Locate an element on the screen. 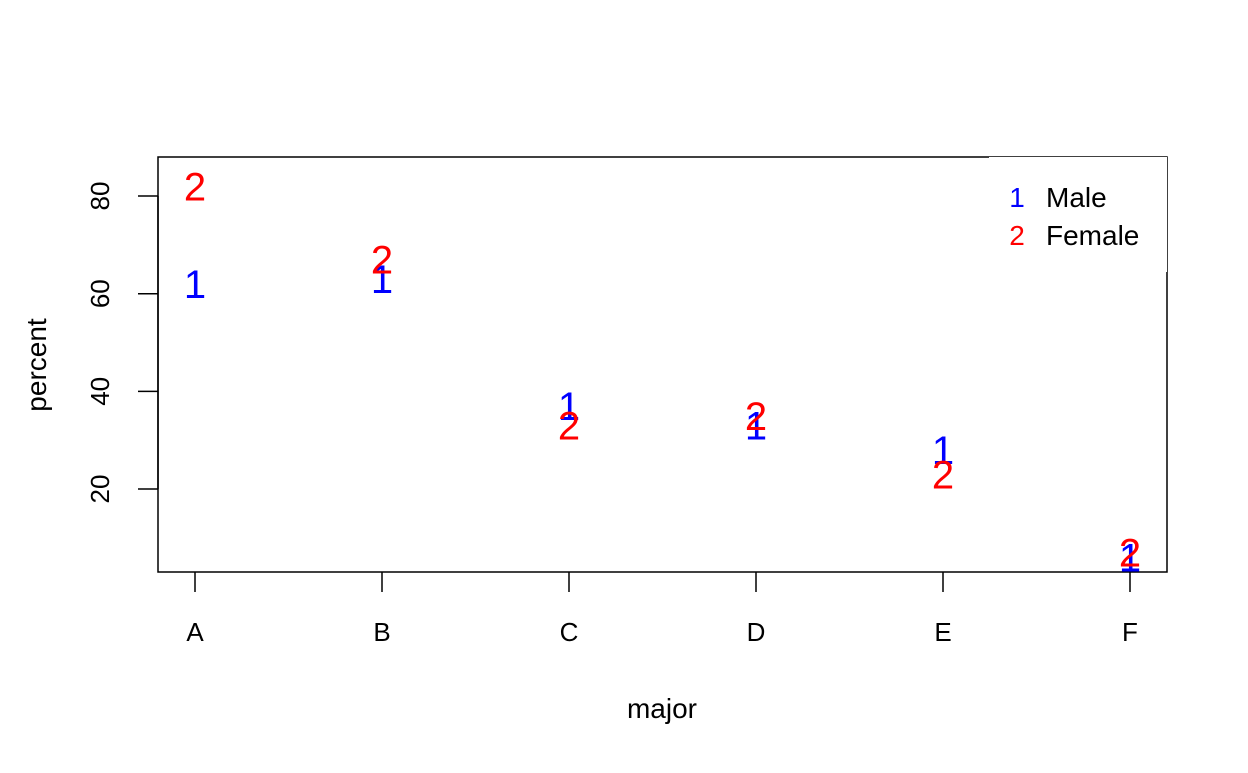 This screenshot has width=1248, height=773. legend-box is located at coordinates (1078, 214).